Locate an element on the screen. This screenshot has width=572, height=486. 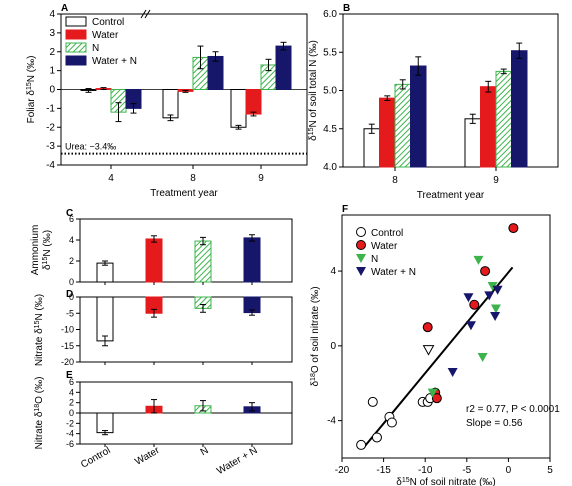
panel-c-ytick-label: 0 is located at coordinates (71, 282).